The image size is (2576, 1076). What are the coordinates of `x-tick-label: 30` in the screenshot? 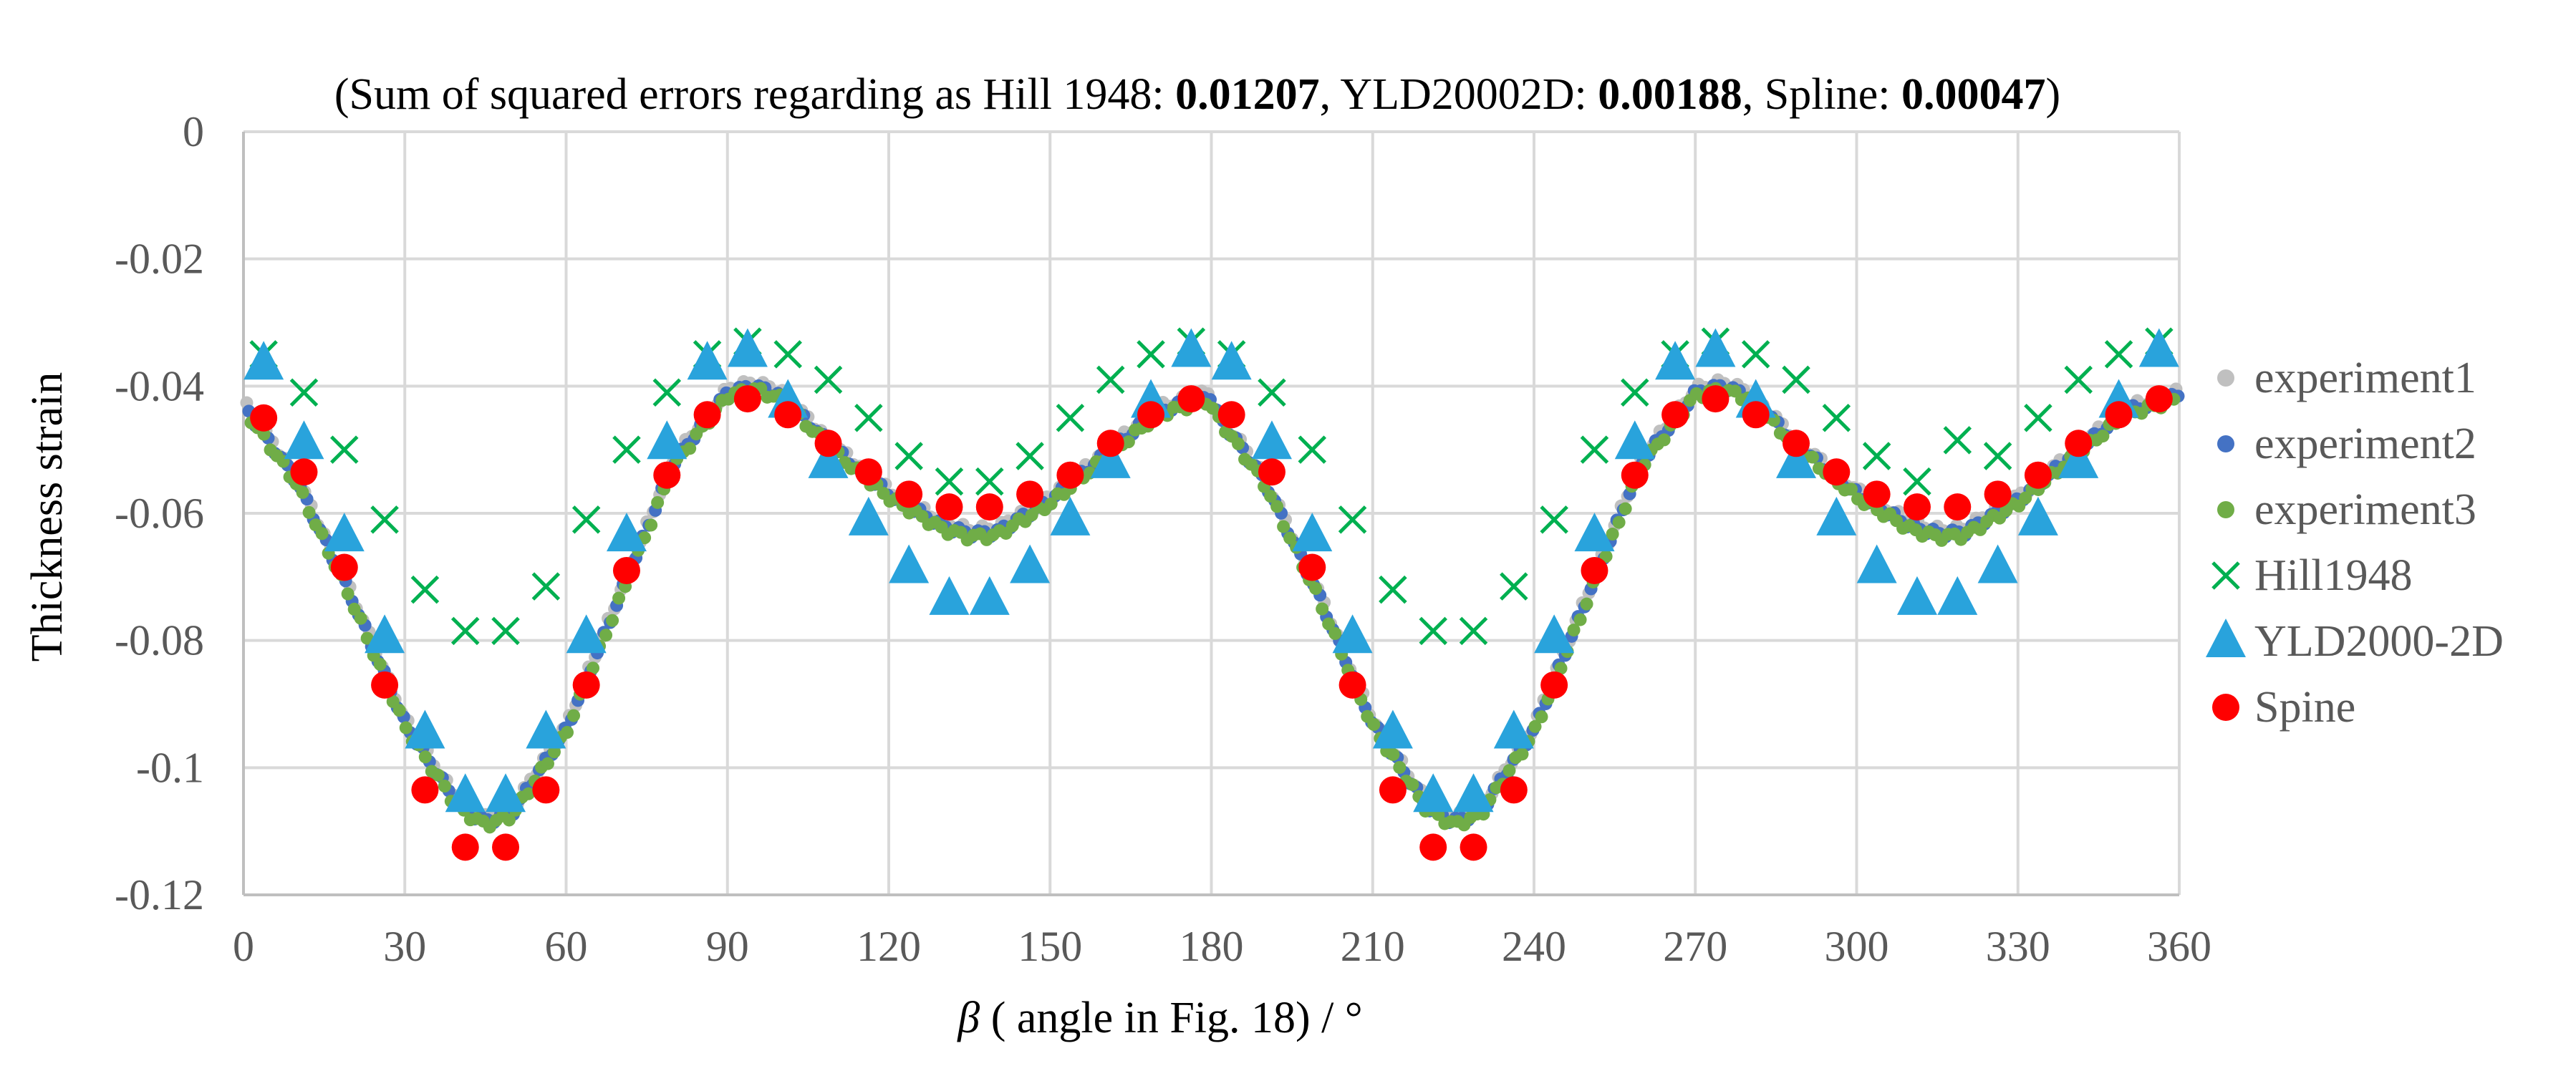 It's located at (405, 947).